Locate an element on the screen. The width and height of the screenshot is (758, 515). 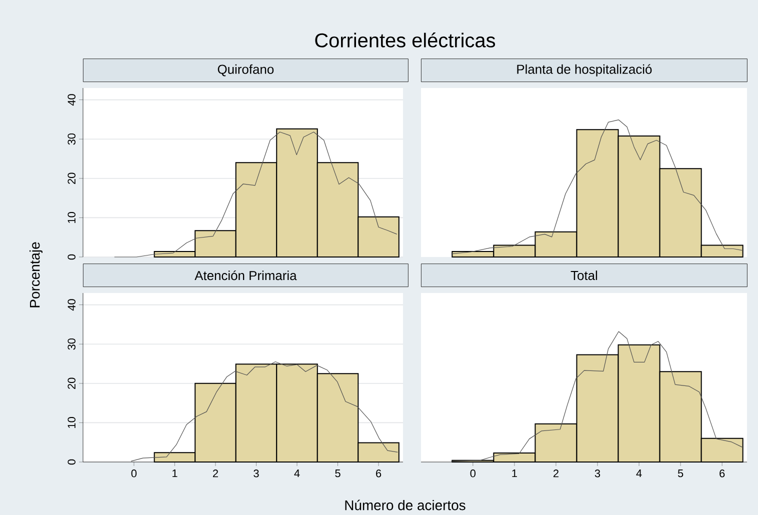
chart-subtitle: Atención Primaria is located at coordinates (245, 275).